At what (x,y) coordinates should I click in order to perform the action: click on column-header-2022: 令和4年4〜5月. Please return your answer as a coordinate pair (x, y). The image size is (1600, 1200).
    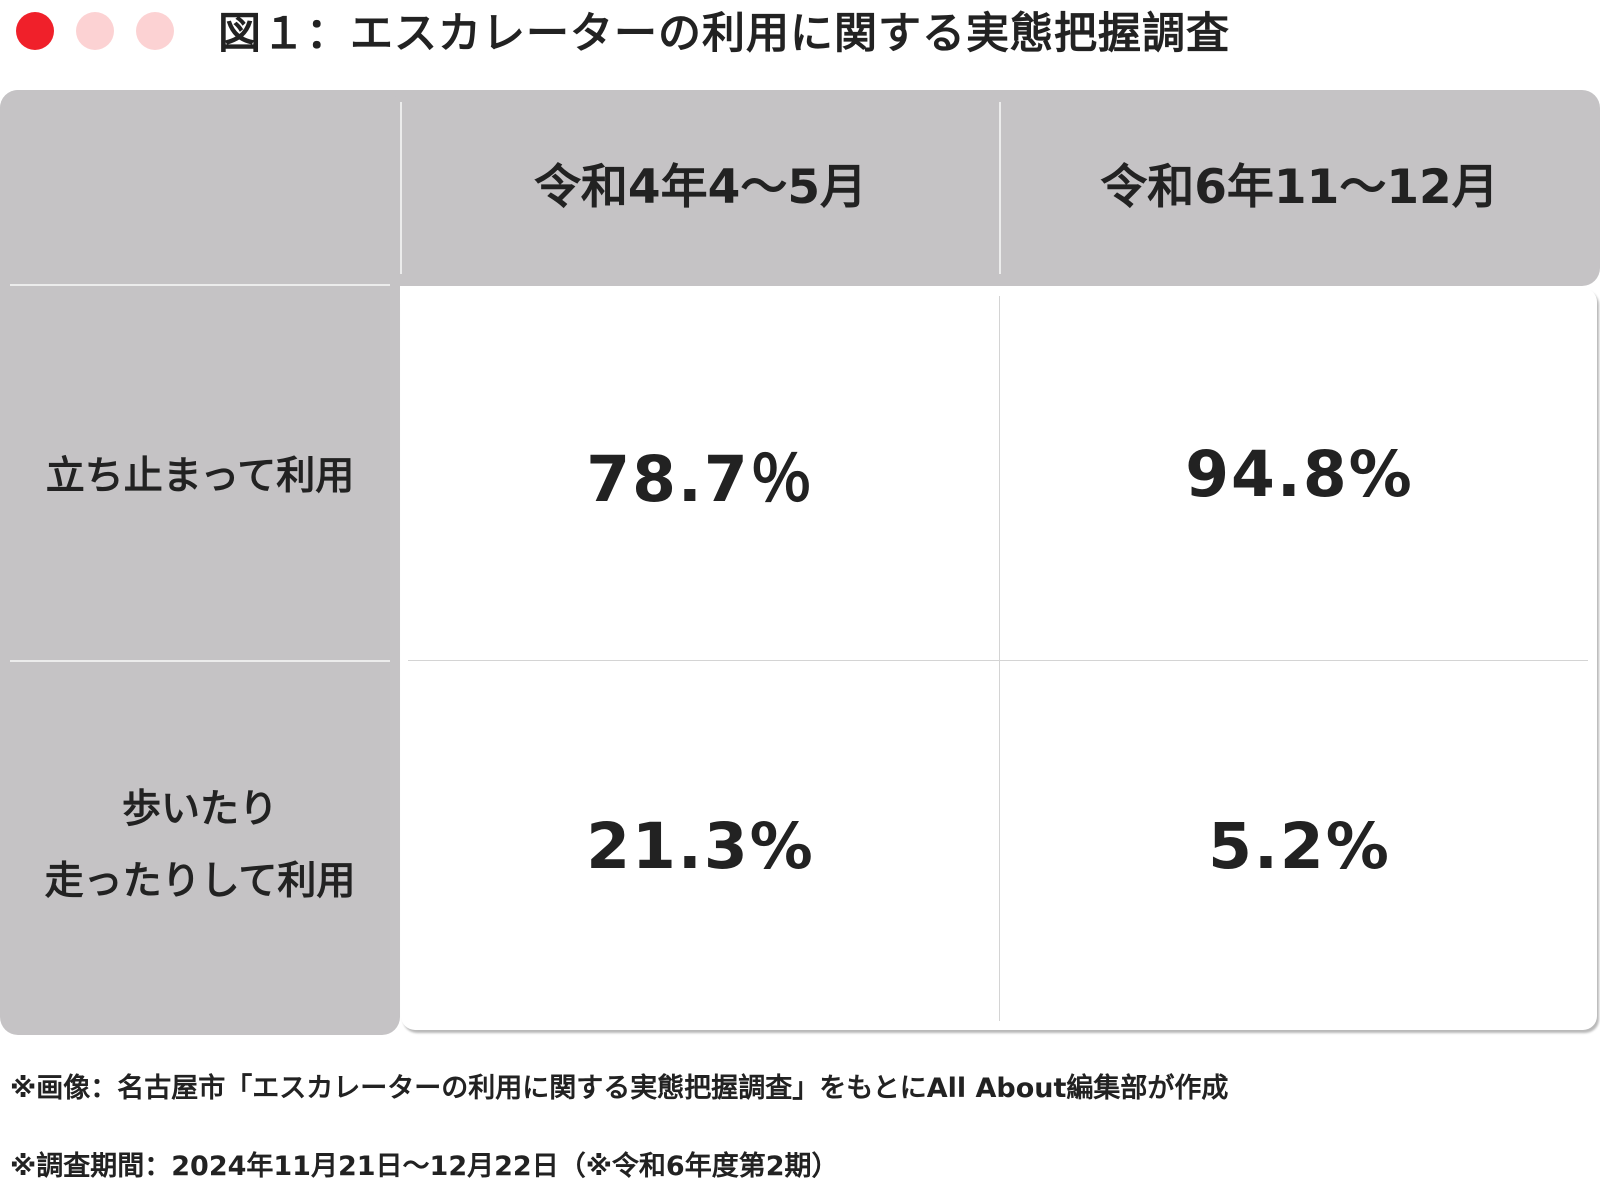
    Looking at the image, I should click on (700, 187).